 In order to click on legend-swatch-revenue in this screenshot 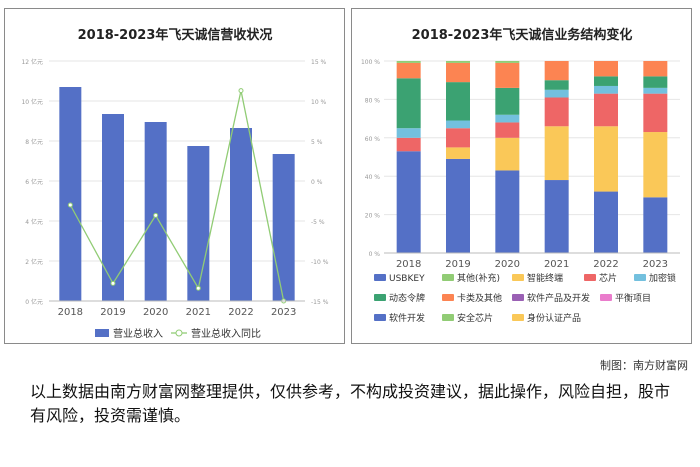, I will do `click(102, 333)`.